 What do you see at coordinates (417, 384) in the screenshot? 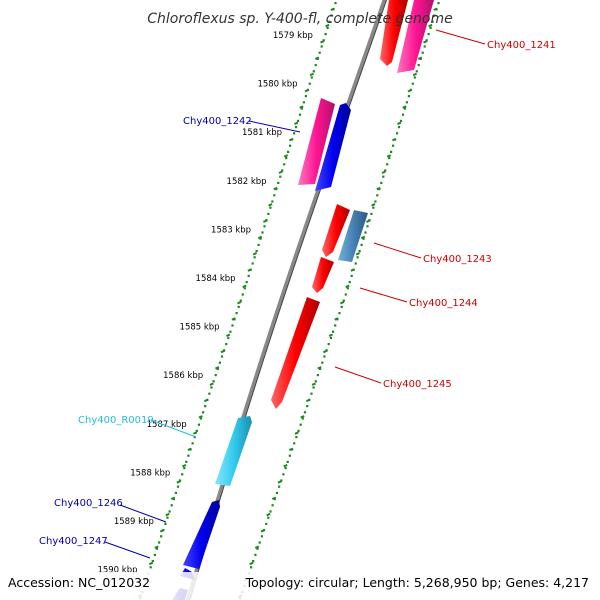
I see `gene-label-1245: Chy400_1245` at bounding box center [417, 384].